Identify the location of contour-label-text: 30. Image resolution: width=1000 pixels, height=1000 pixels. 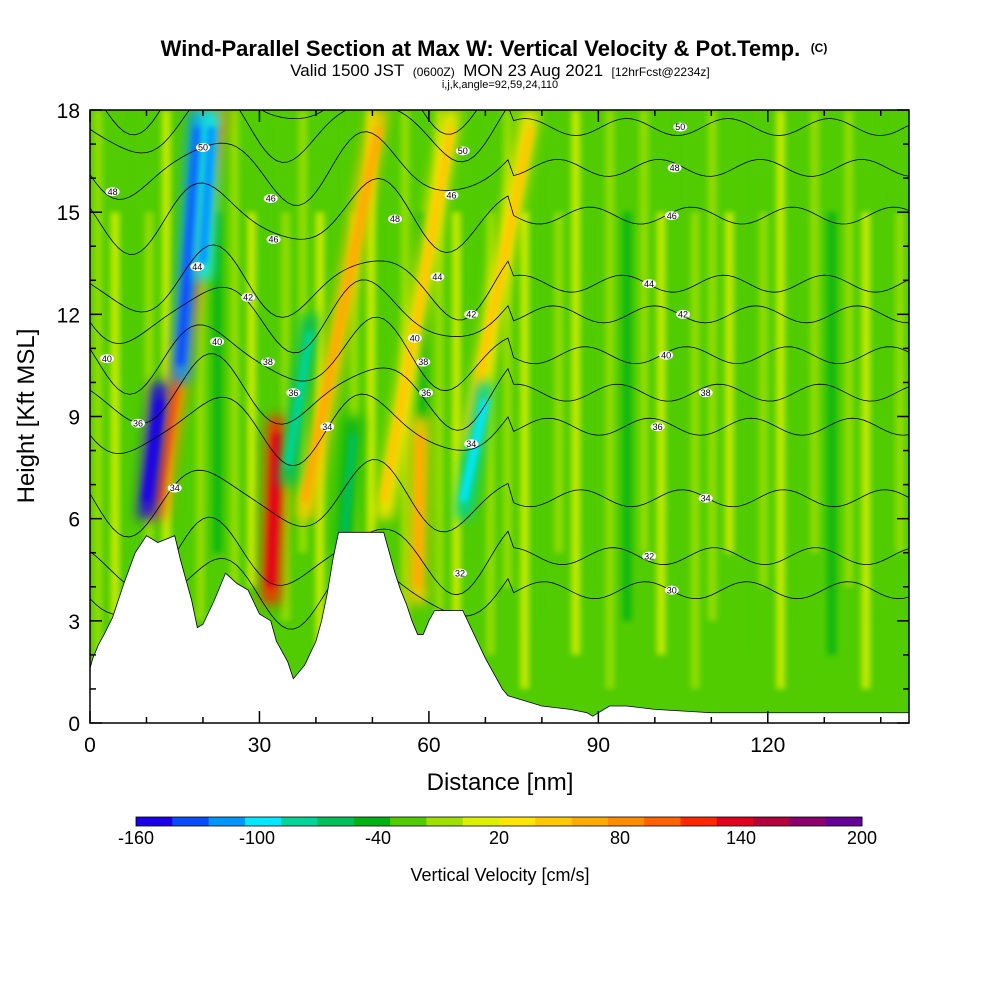
(672, 590).